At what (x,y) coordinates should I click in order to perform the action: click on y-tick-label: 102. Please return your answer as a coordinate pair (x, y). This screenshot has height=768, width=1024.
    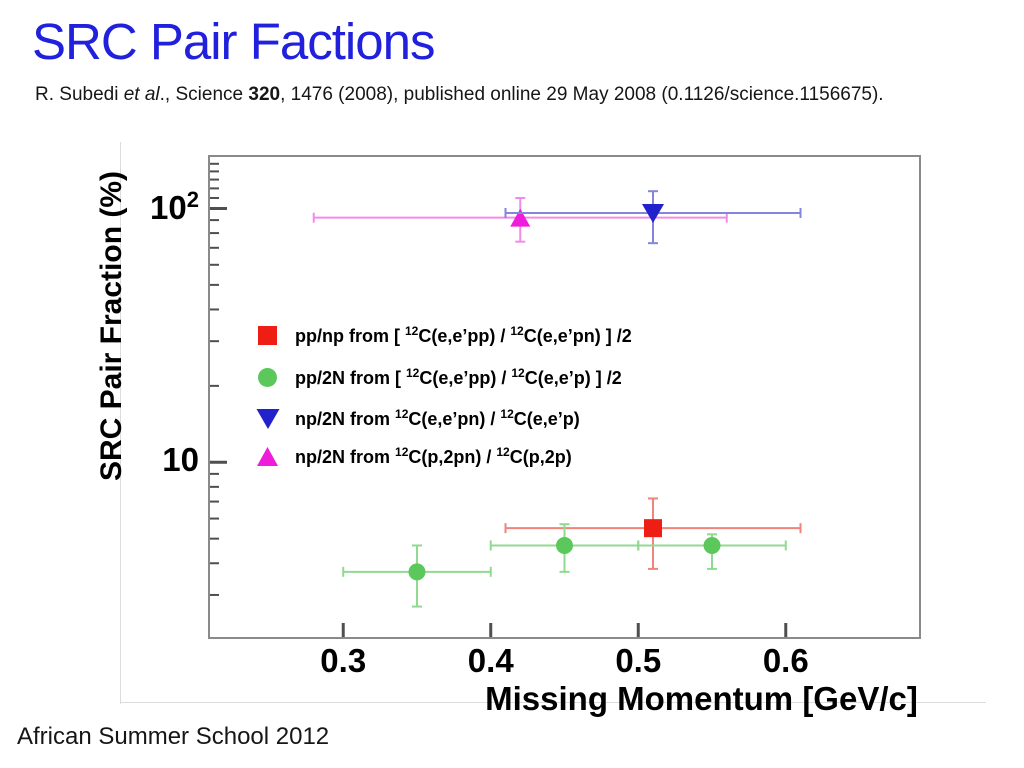
    Looking at the image, I should click on (174, 207).